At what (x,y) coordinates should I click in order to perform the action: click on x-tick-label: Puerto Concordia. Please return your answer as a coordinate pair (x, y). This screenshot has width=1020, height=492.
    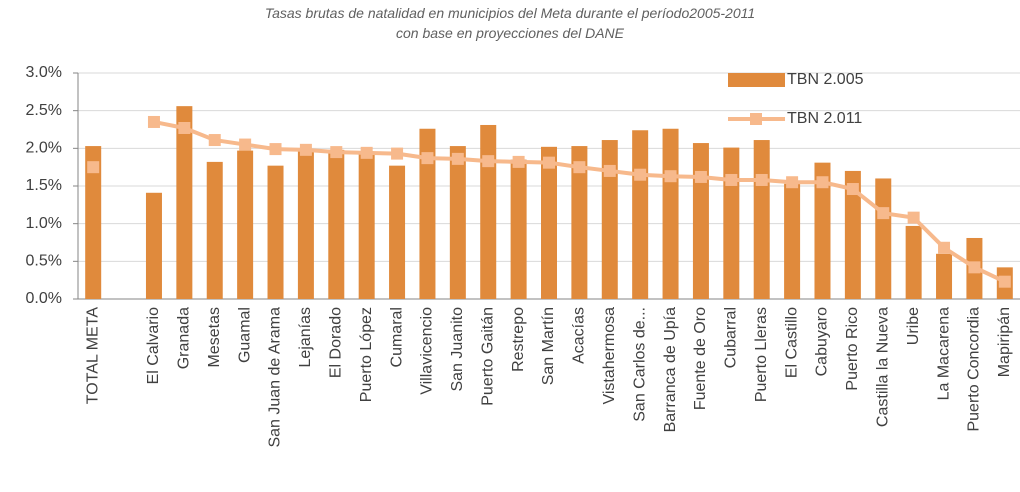
    Looking at the image, I should click on (974, 369).